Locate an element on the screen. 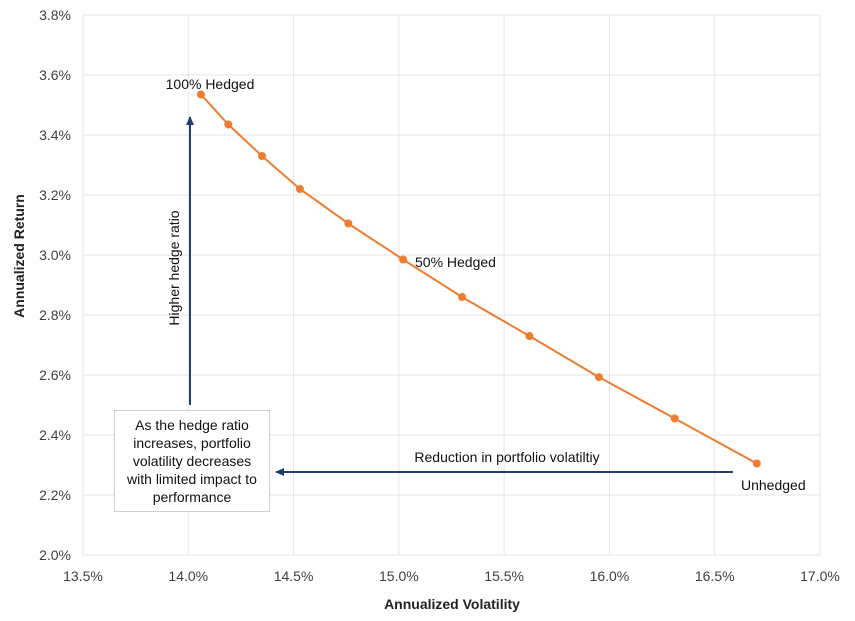 The height and width of the screenshot is (621, 855). y-tick-label: 3.2% is located at coordinates (55, 195).